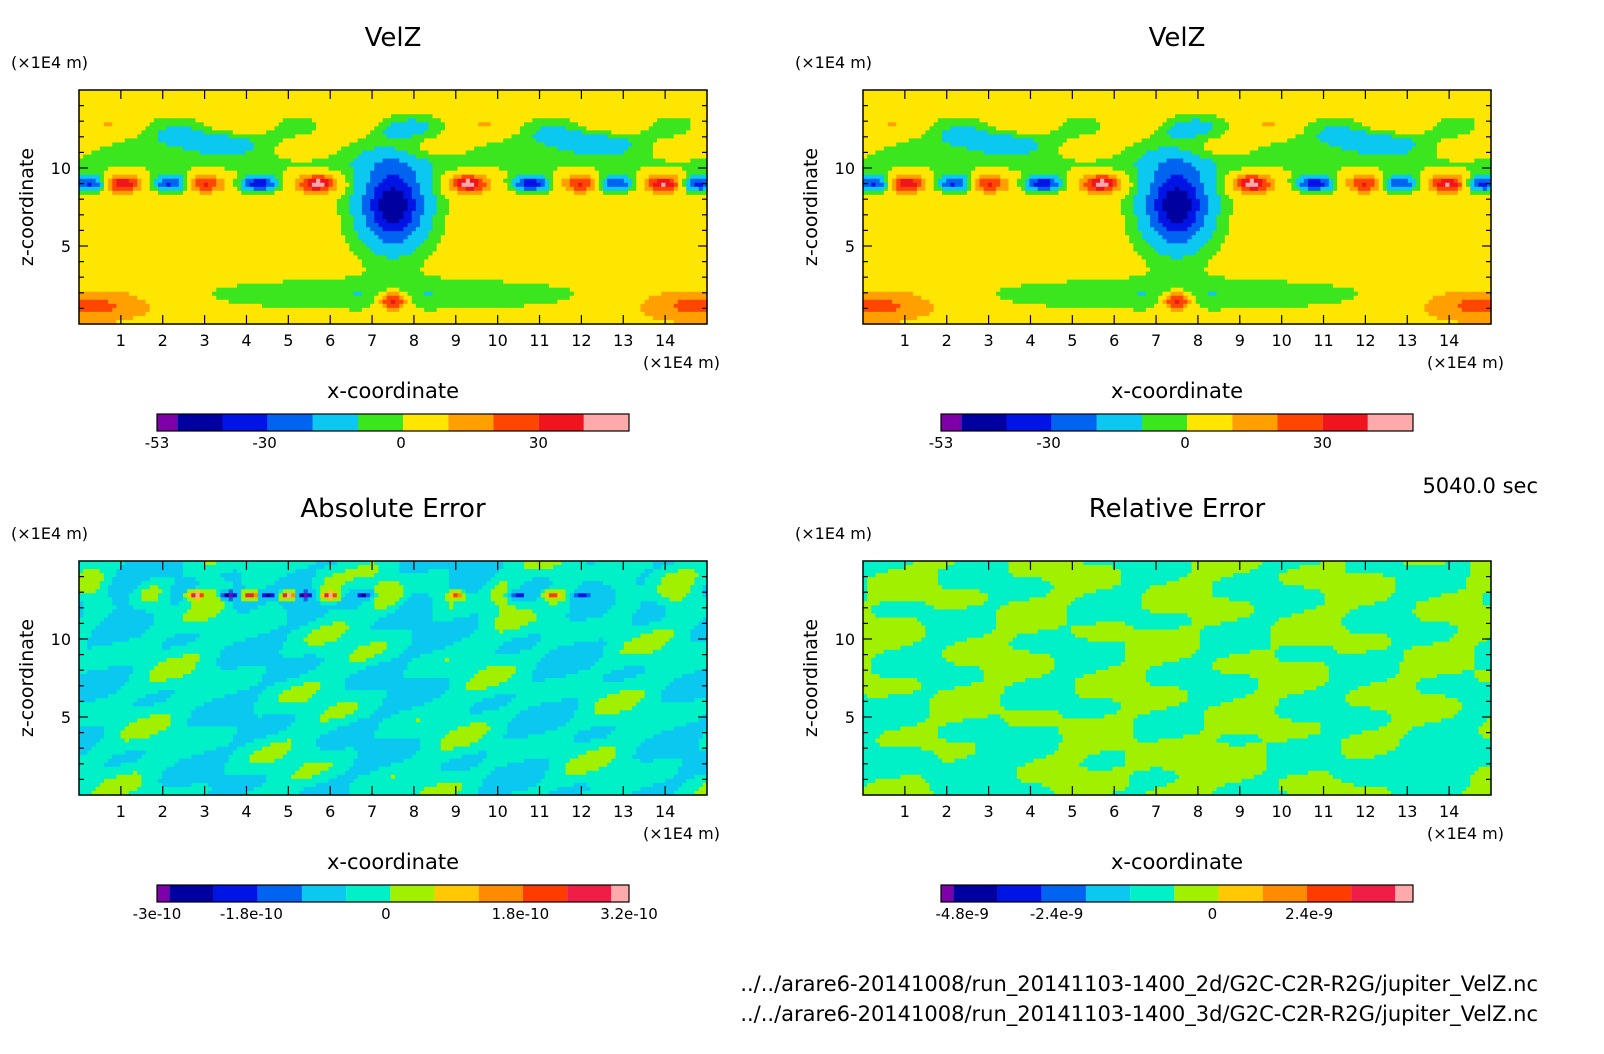 The height and width of the screenshot is (1054, 1604). What do you see at coordinates (539, 340) in the screenshot?
I see `x-tick-label: 11` at bounding box center [539, 340].